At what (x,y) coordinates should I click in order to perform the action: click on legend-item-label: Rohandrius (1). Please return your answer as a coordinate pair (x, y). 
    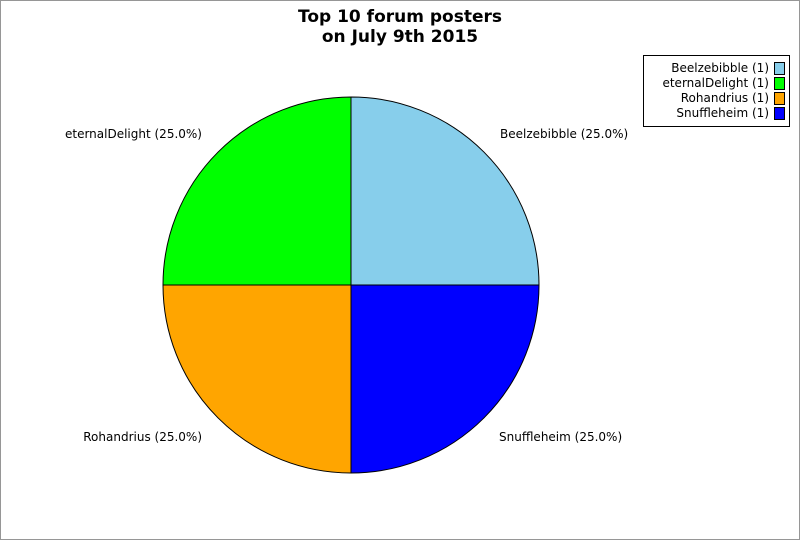
    Looking at the image, I should click on (724, 98).